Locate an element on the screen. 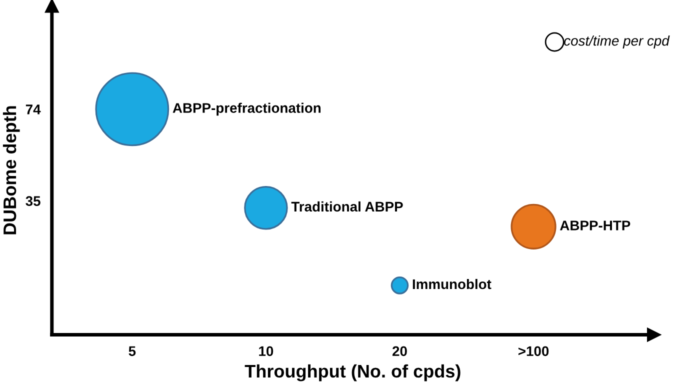 The height and width of the screenshot is (387, 692). y-tick-label: 74 is located at coordinates (33, 109).